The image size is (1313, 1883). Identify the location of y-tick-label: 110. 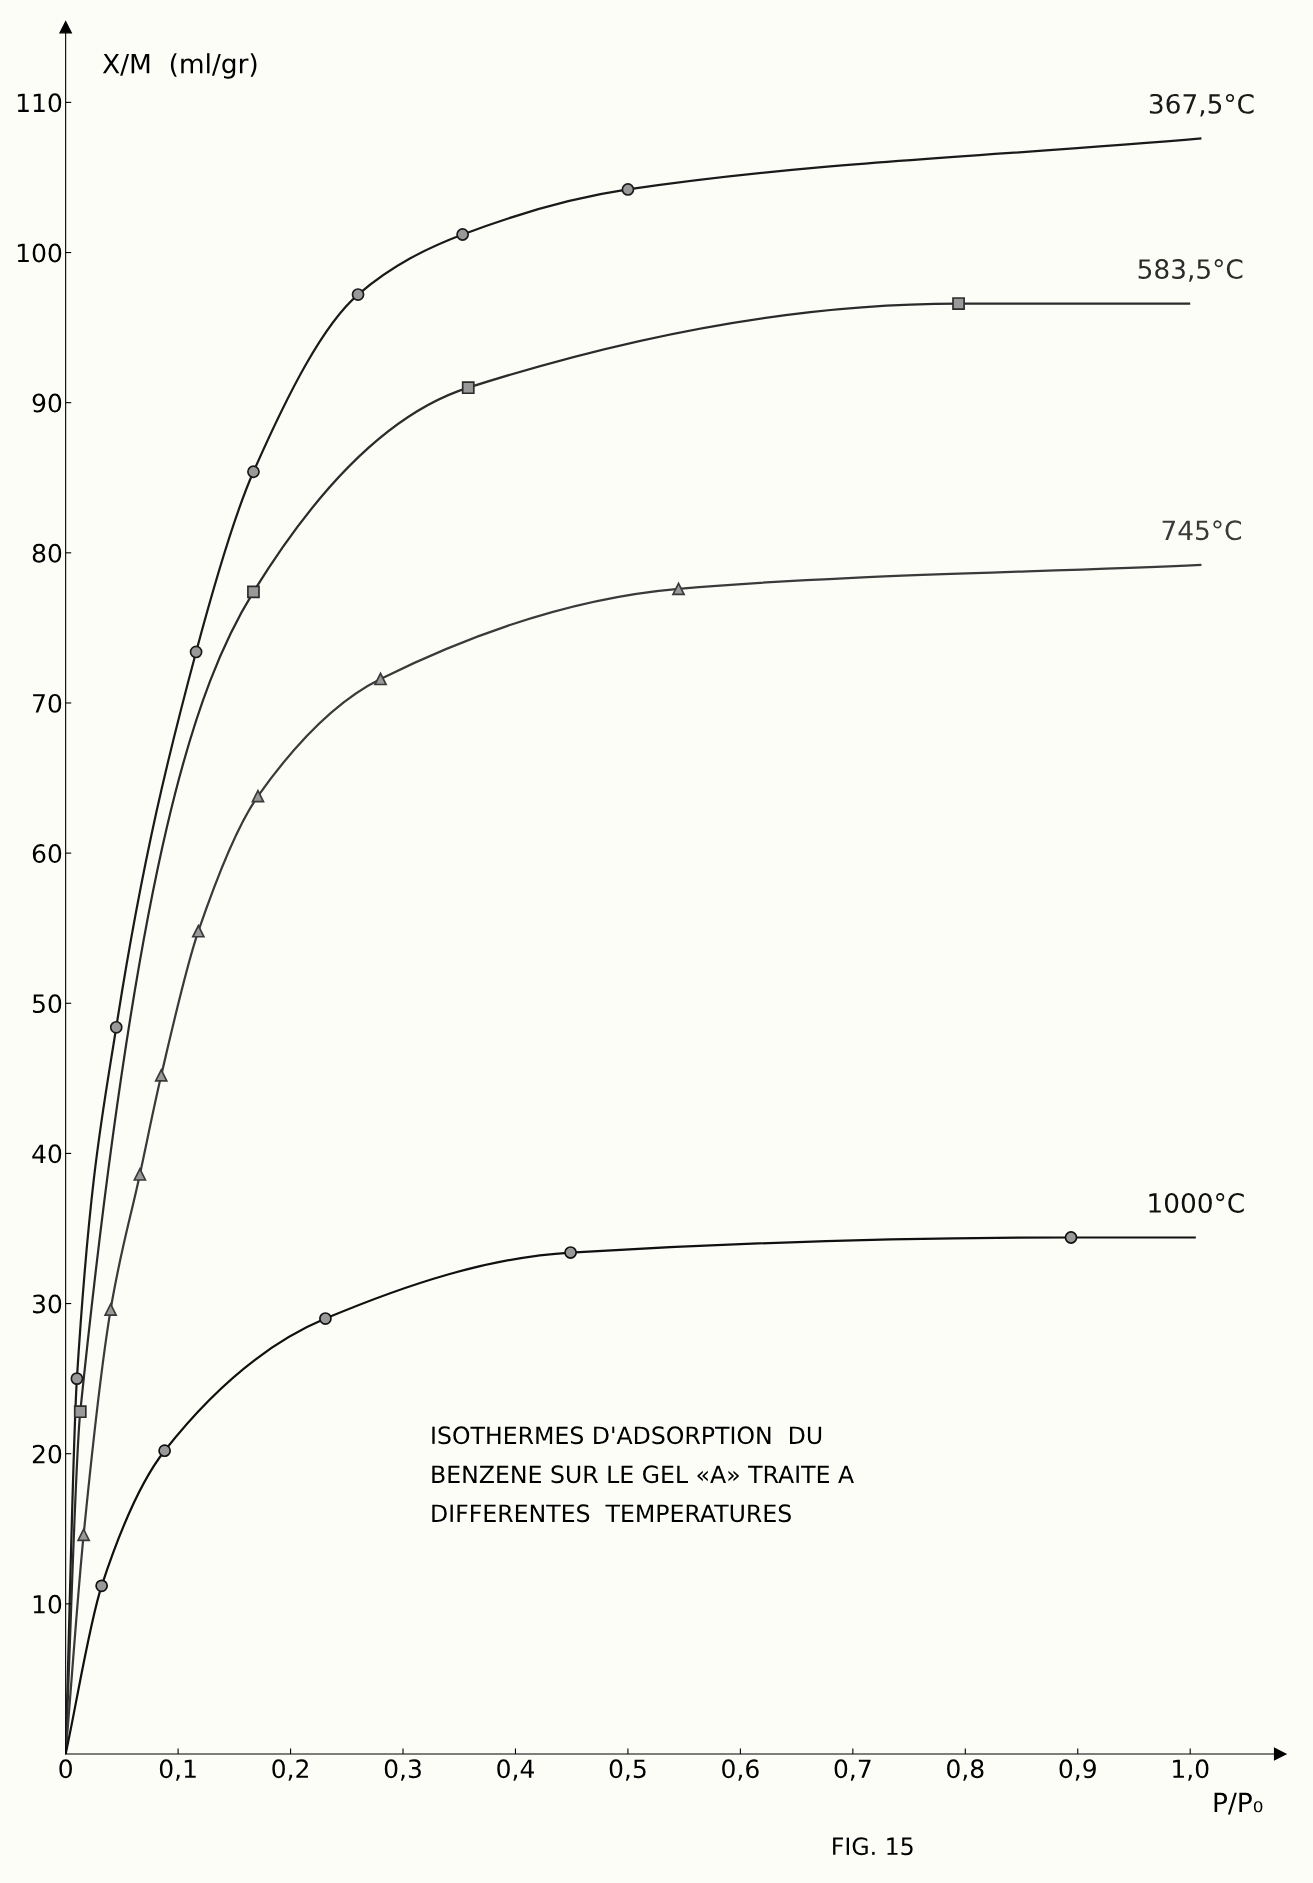
(39, 103).